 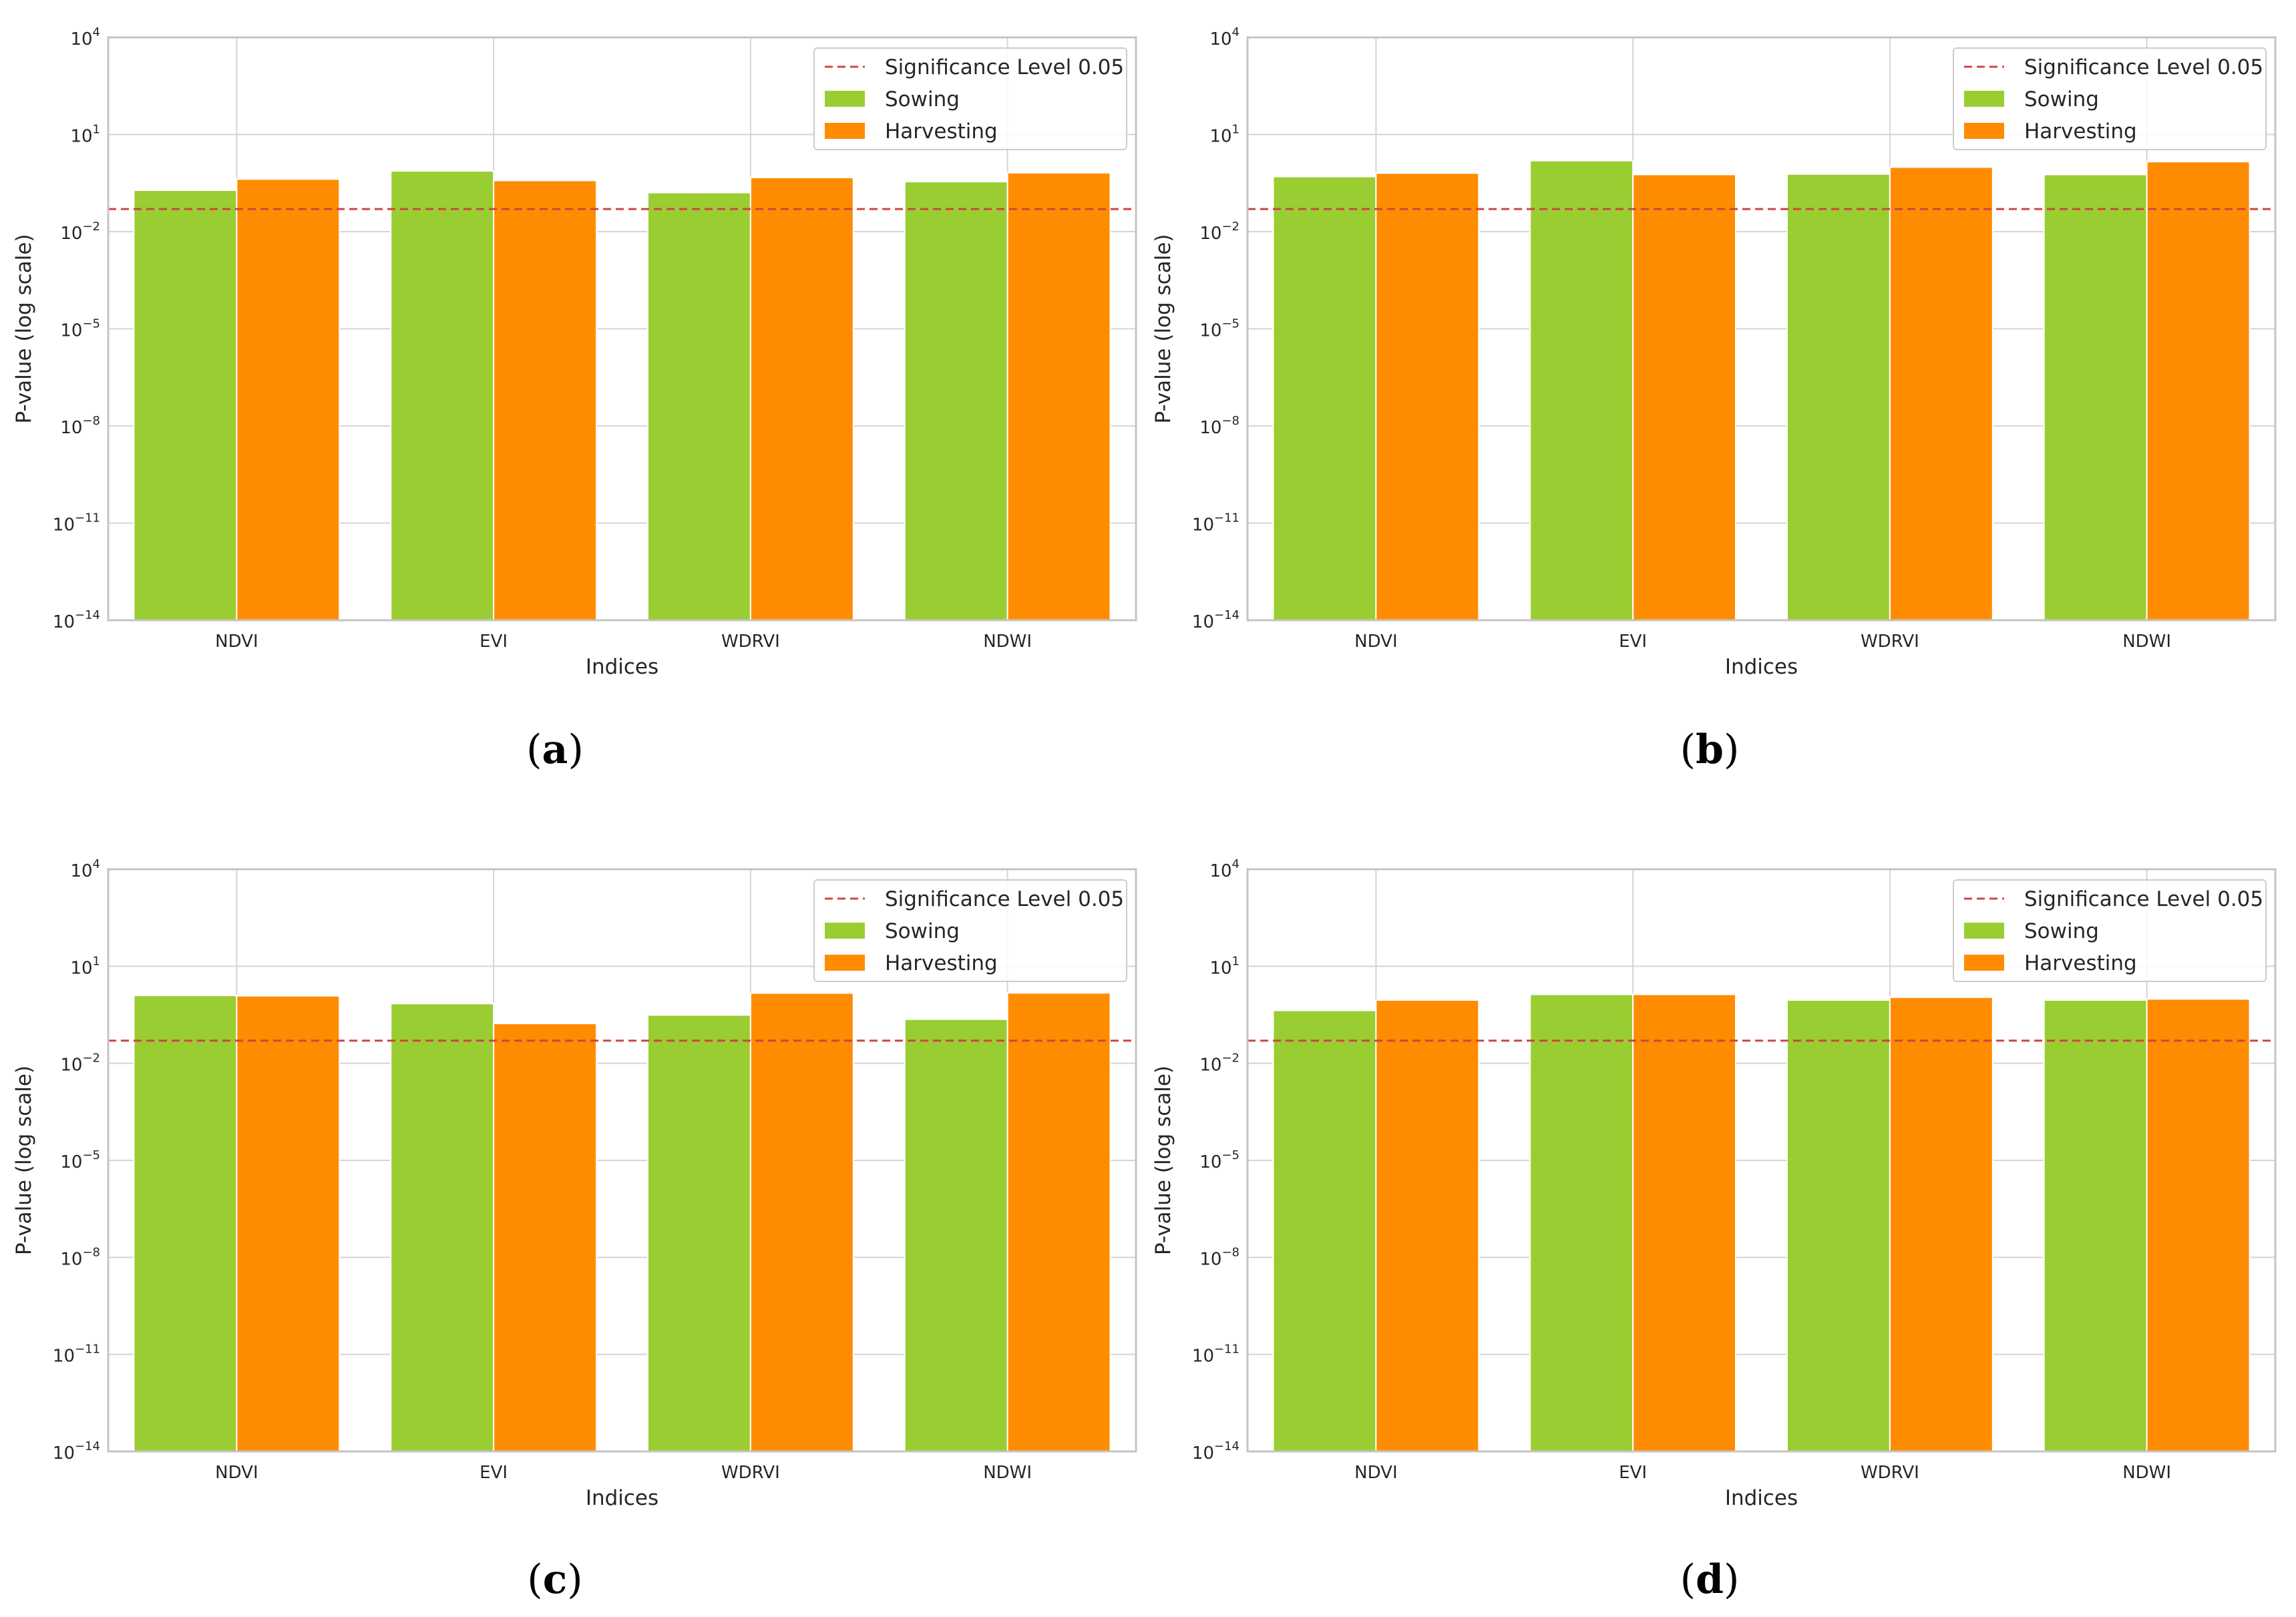 What do you see at coordinates (1710, 1579) in the screenshot?
I see `panel-caption: (d)` at bounding box center [1710, 1579].